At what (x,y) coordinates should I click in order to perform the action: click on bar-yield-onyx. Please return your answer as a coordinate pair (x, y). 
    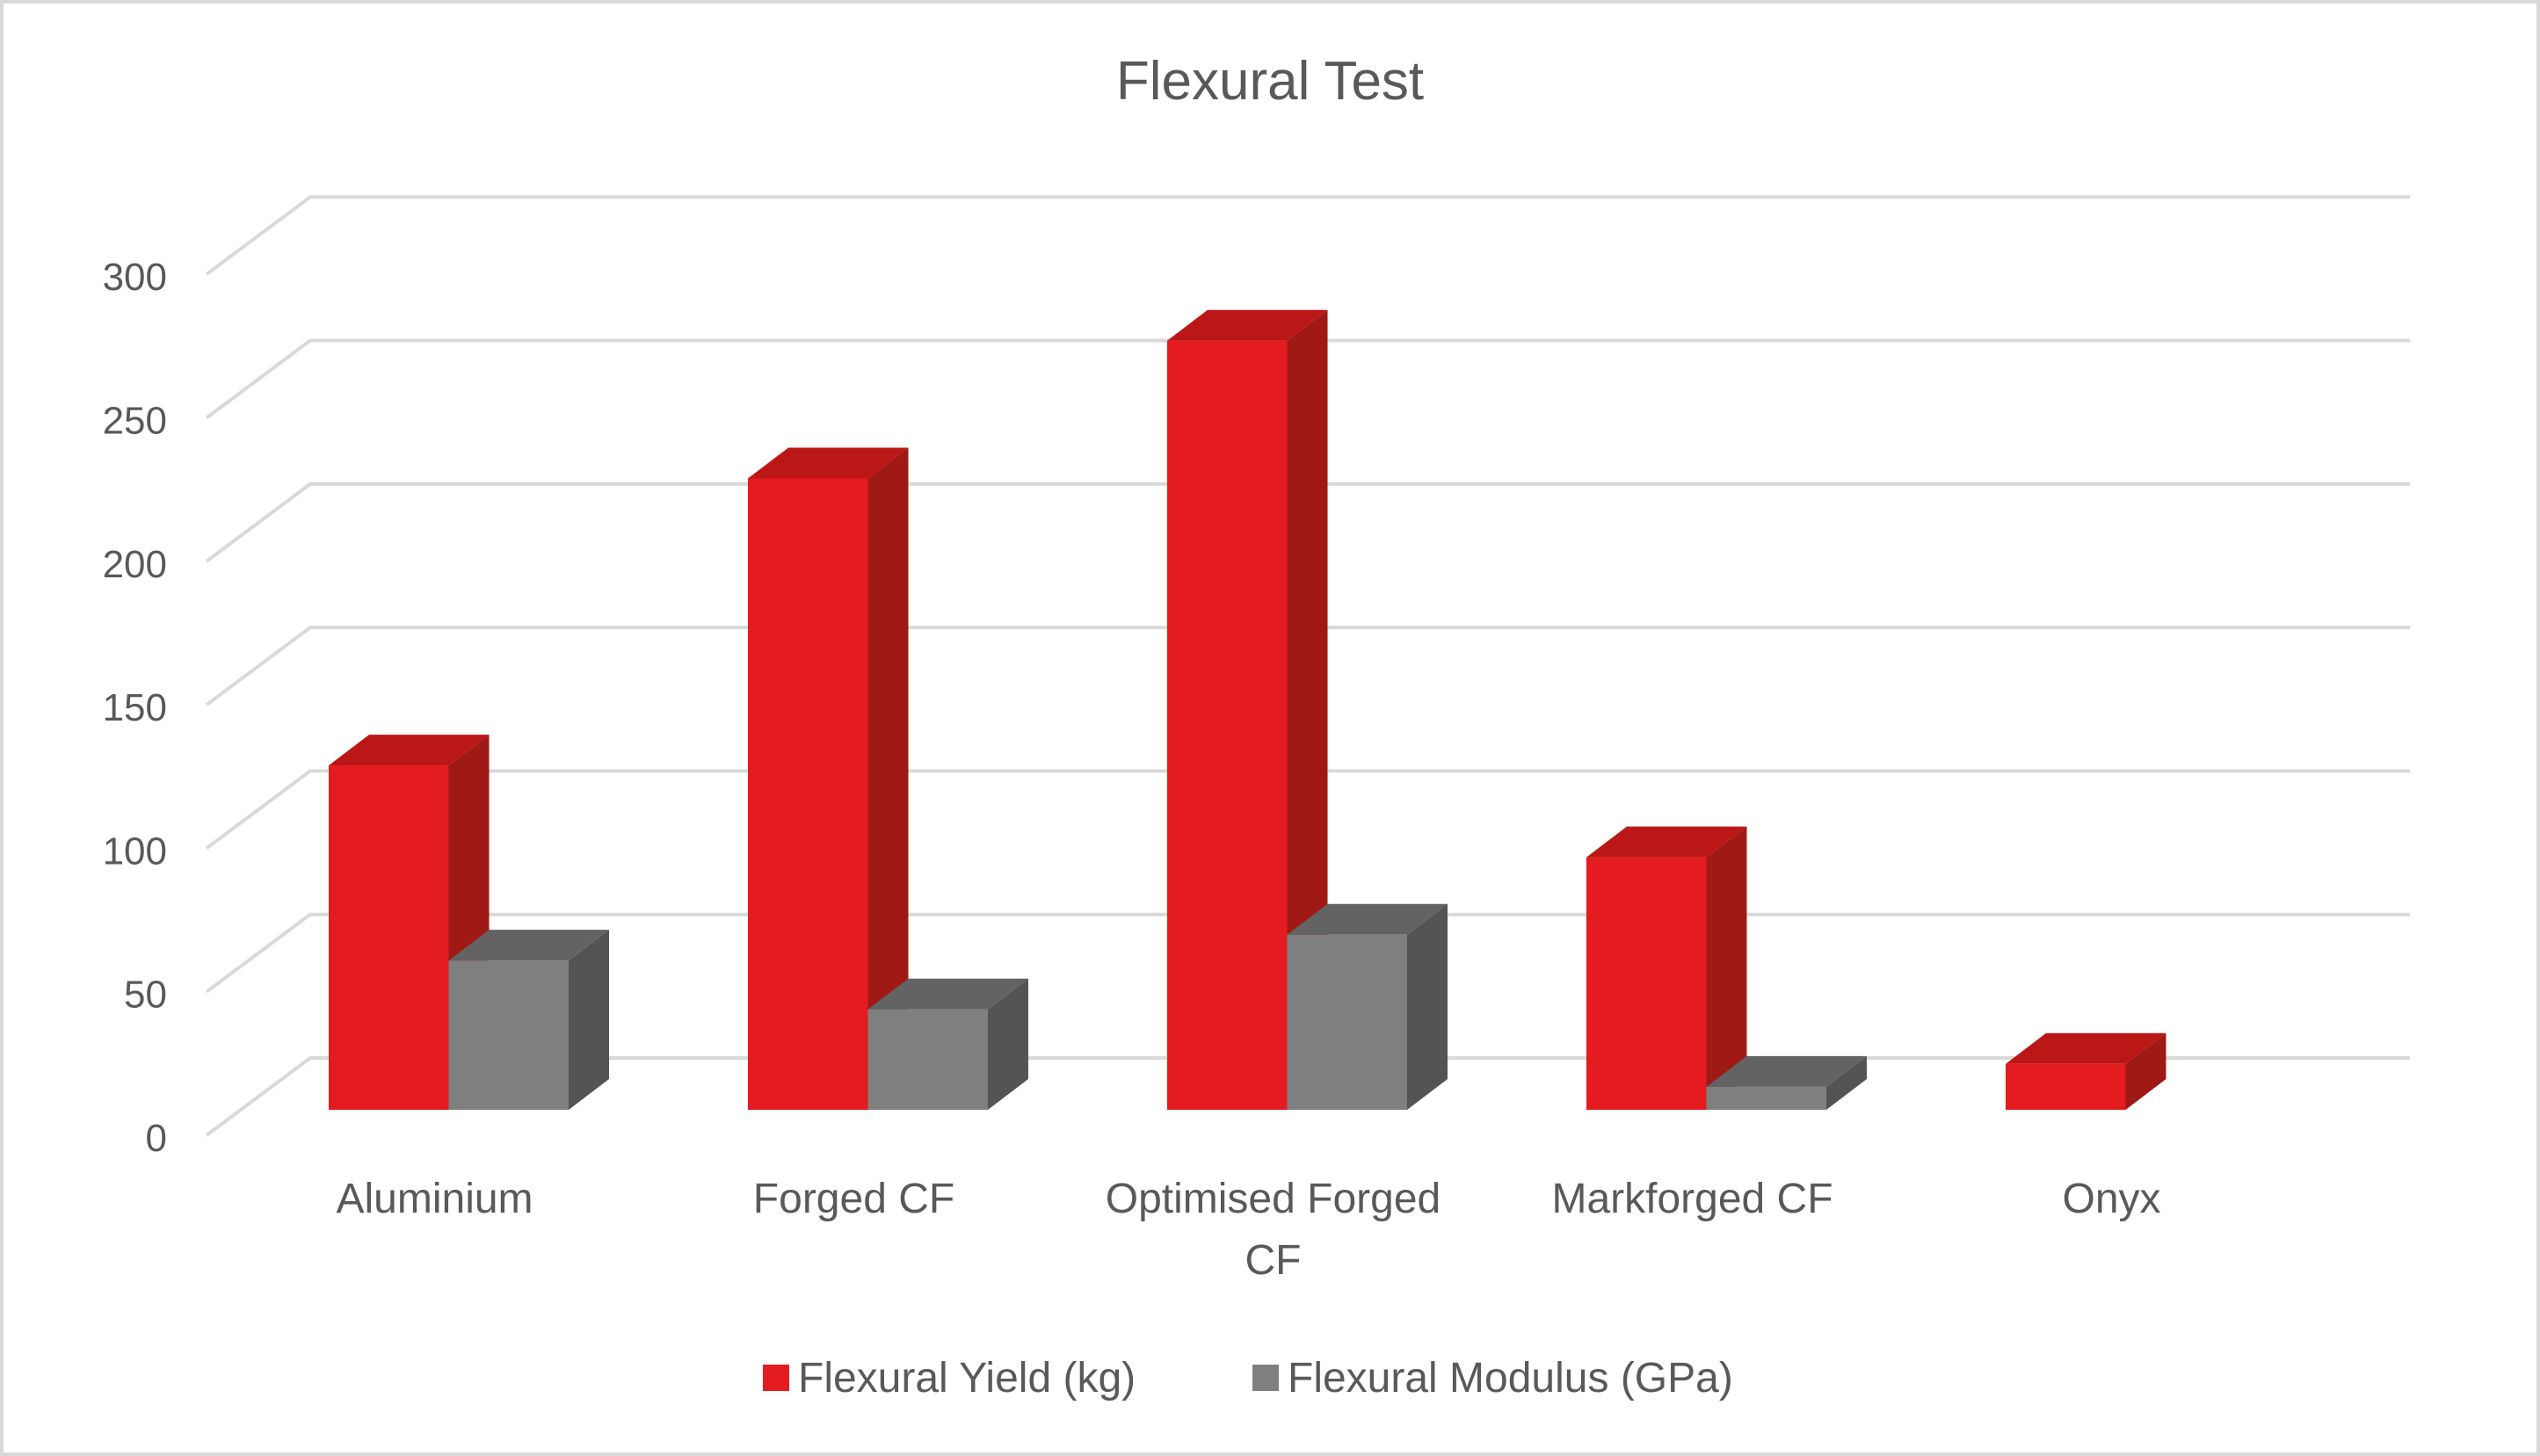
    Looking at the image, I should click on (2086, 1071).